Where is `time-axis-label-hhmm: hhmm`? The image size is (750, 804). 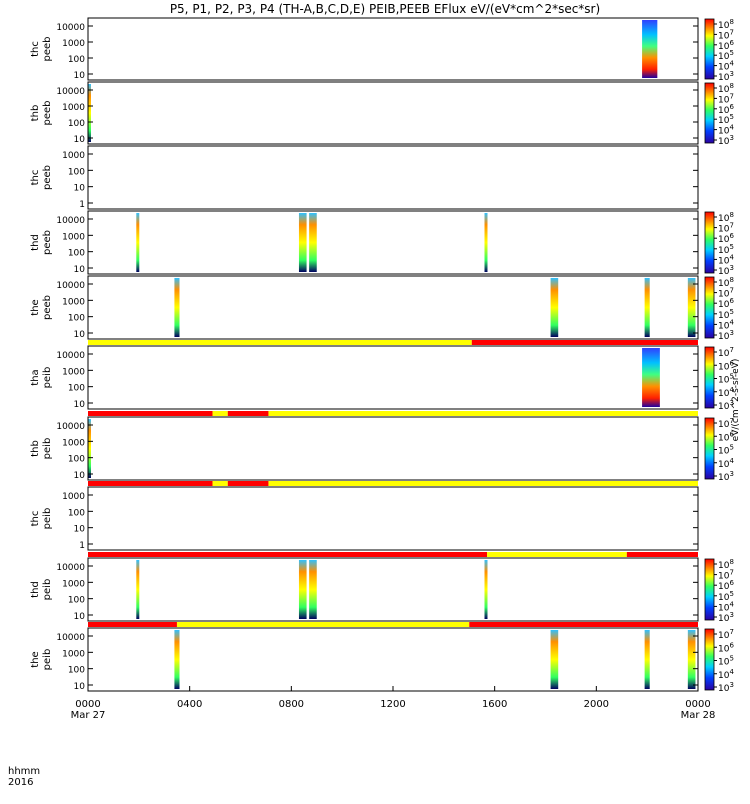
time-axis-label-hhmm: hhmm is located at coordinates (24, 771).